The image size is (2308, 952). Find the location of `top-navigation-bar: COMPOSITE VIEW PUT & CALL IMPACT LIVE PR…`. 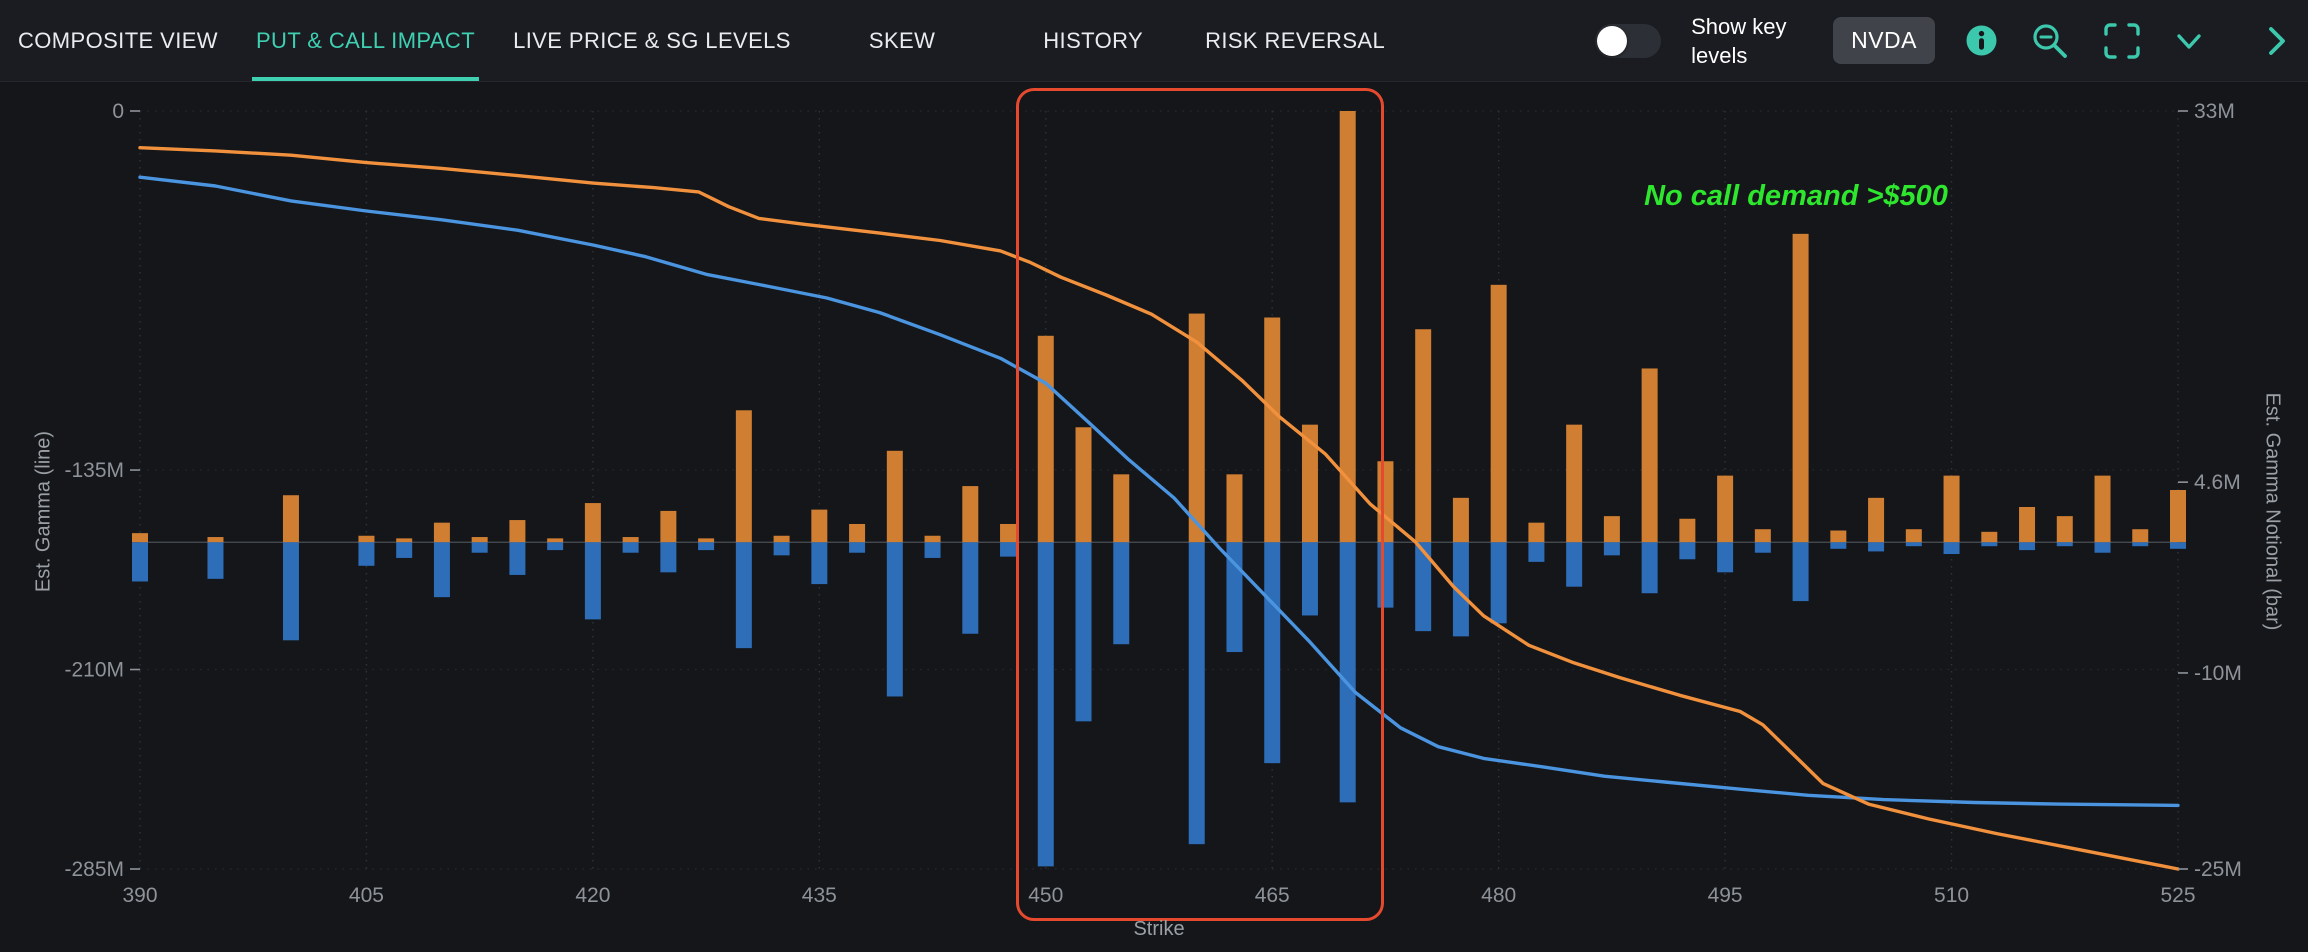

top-navigation-bar: COMPOSITE VIEW PUT & CALL IMPACT LIVE PR… is located at coordinates (1154, 41).